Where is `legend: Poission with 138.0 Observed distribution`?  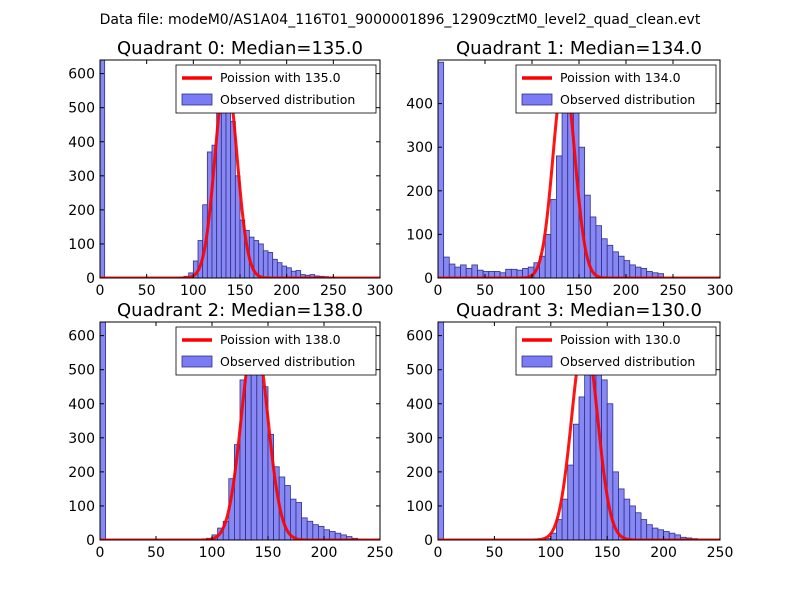 legend: Poission with 138.0 Observed distribution is located at coordinates (276, 351).